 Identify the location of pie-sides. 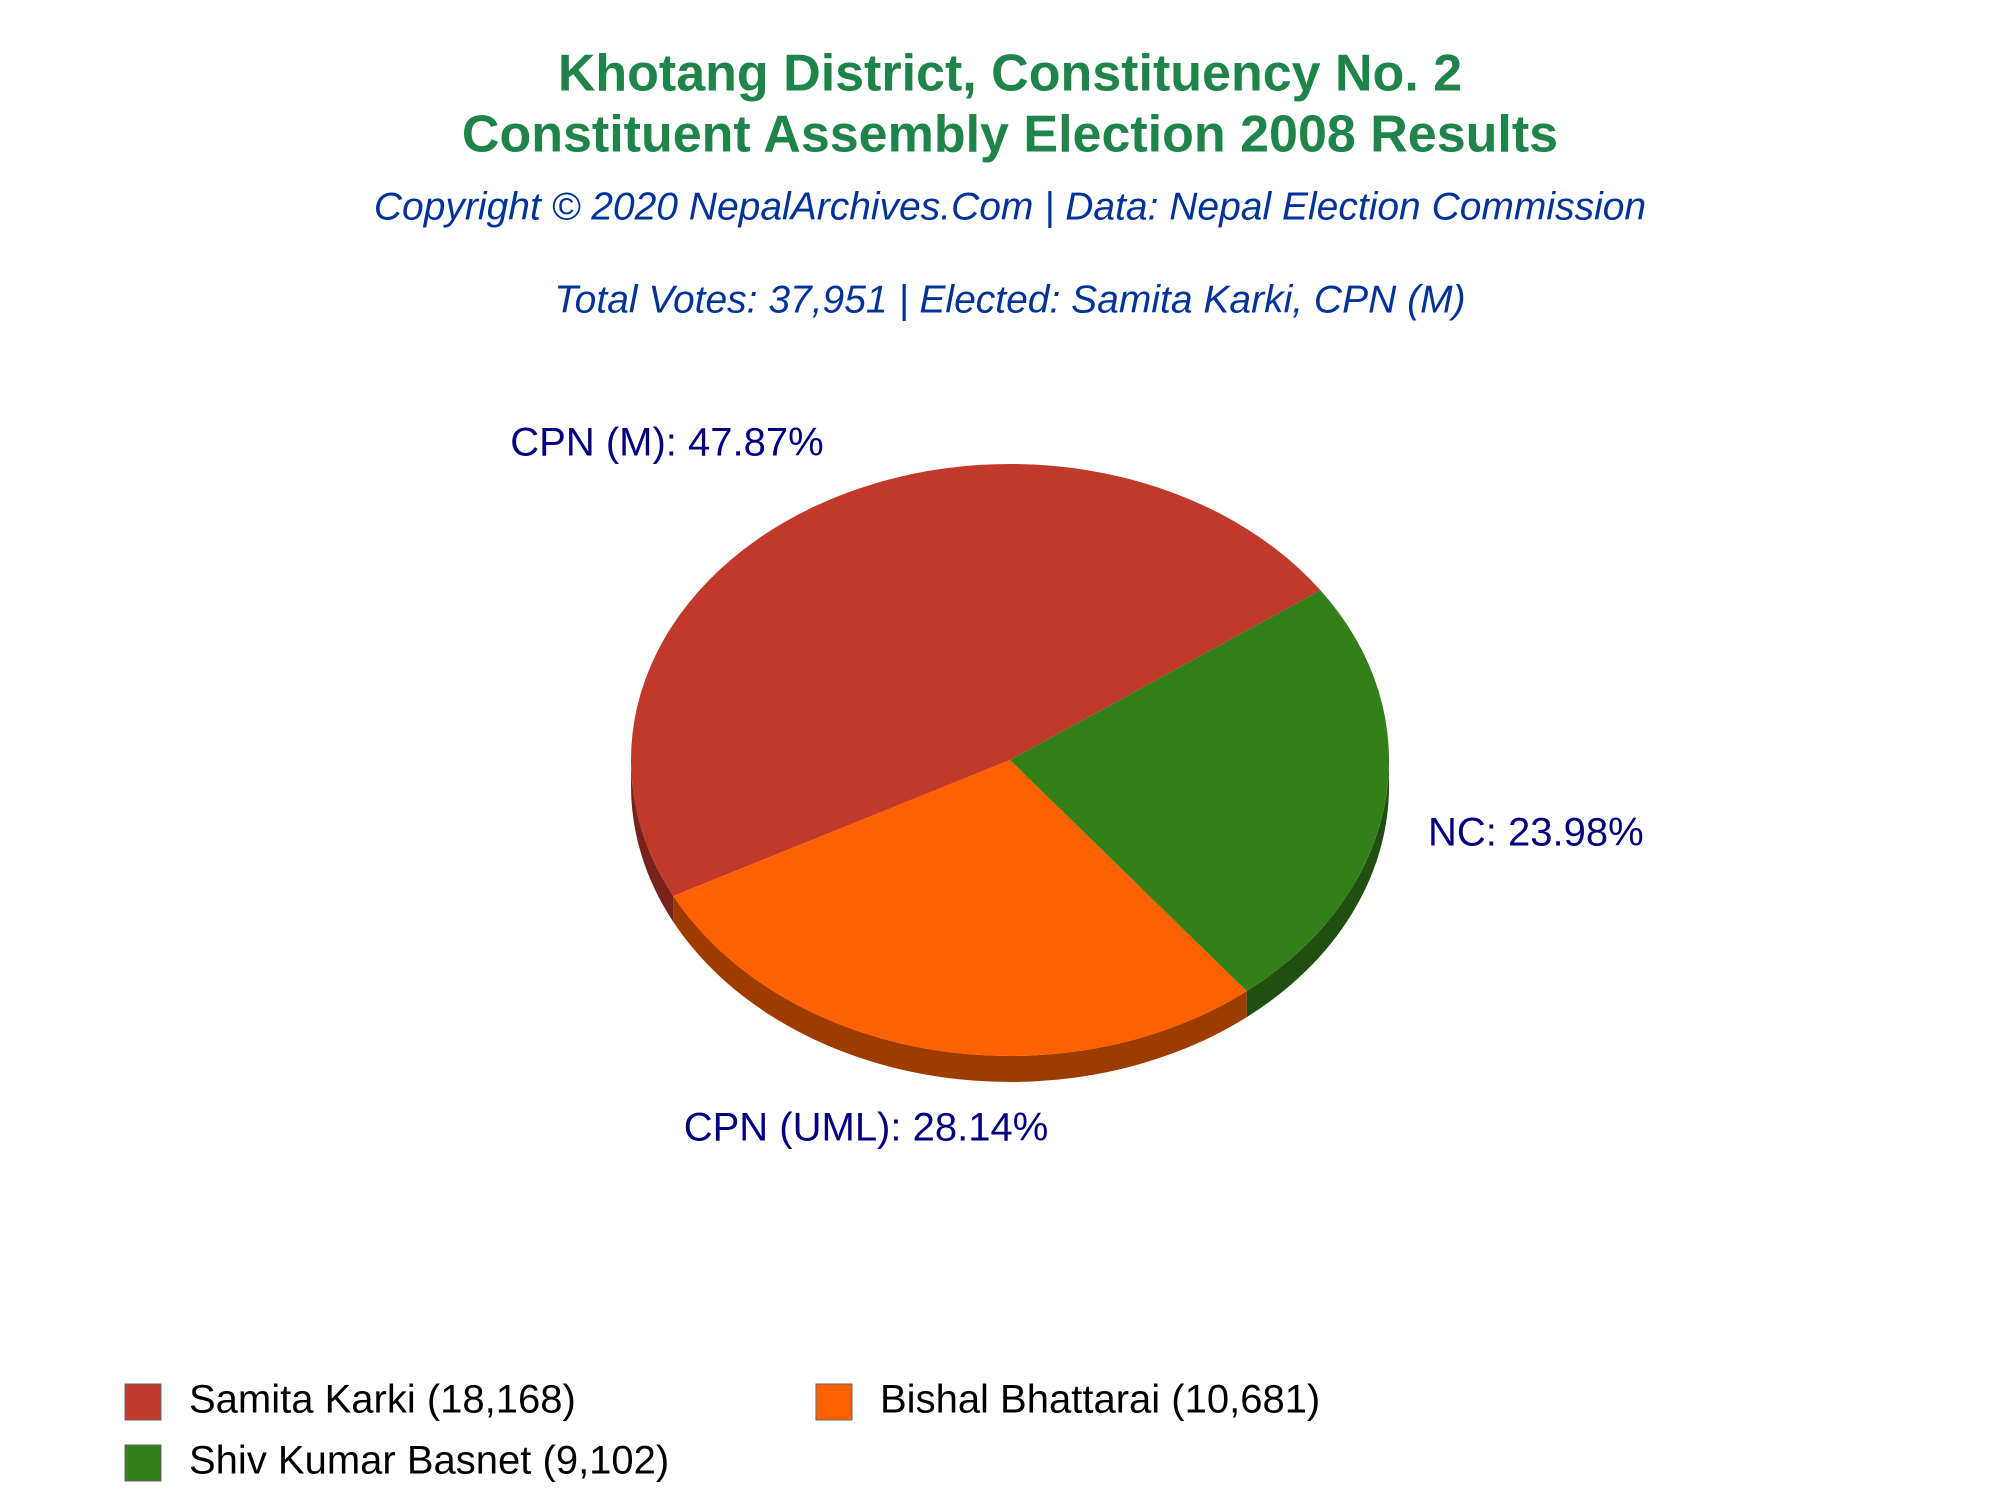
(1010, 921).